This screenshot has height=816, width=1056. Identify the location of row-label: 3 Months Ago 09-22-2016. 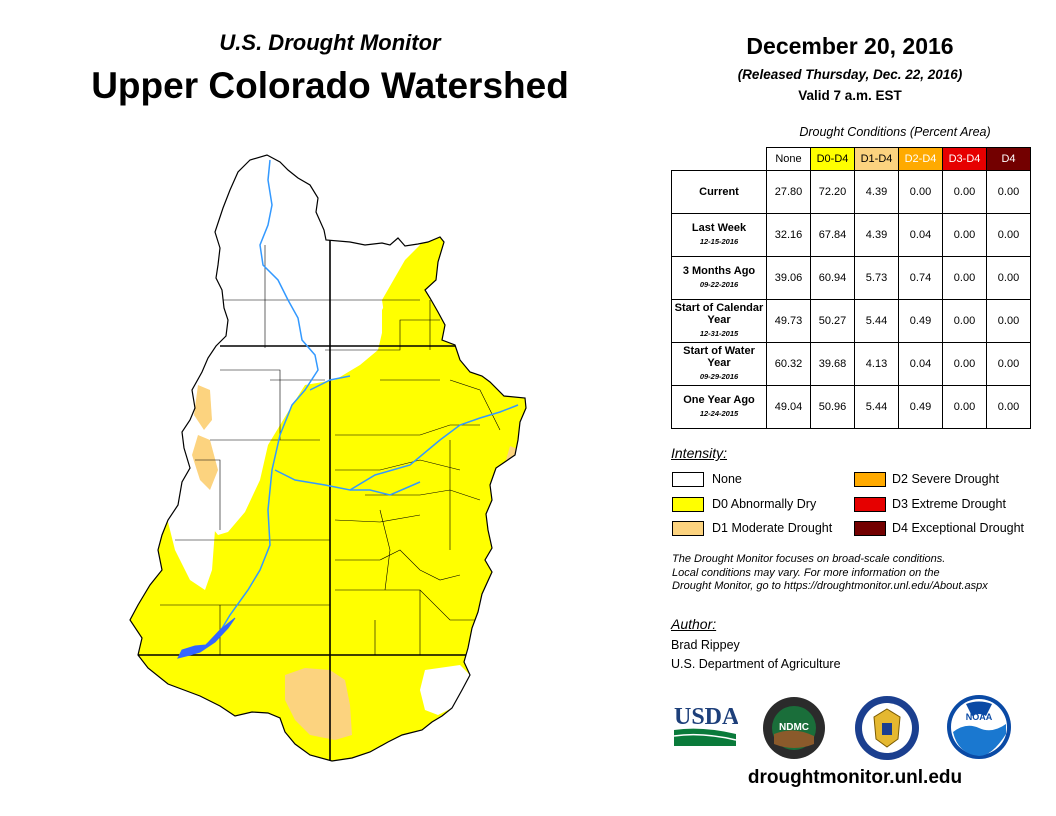
(719, 278).